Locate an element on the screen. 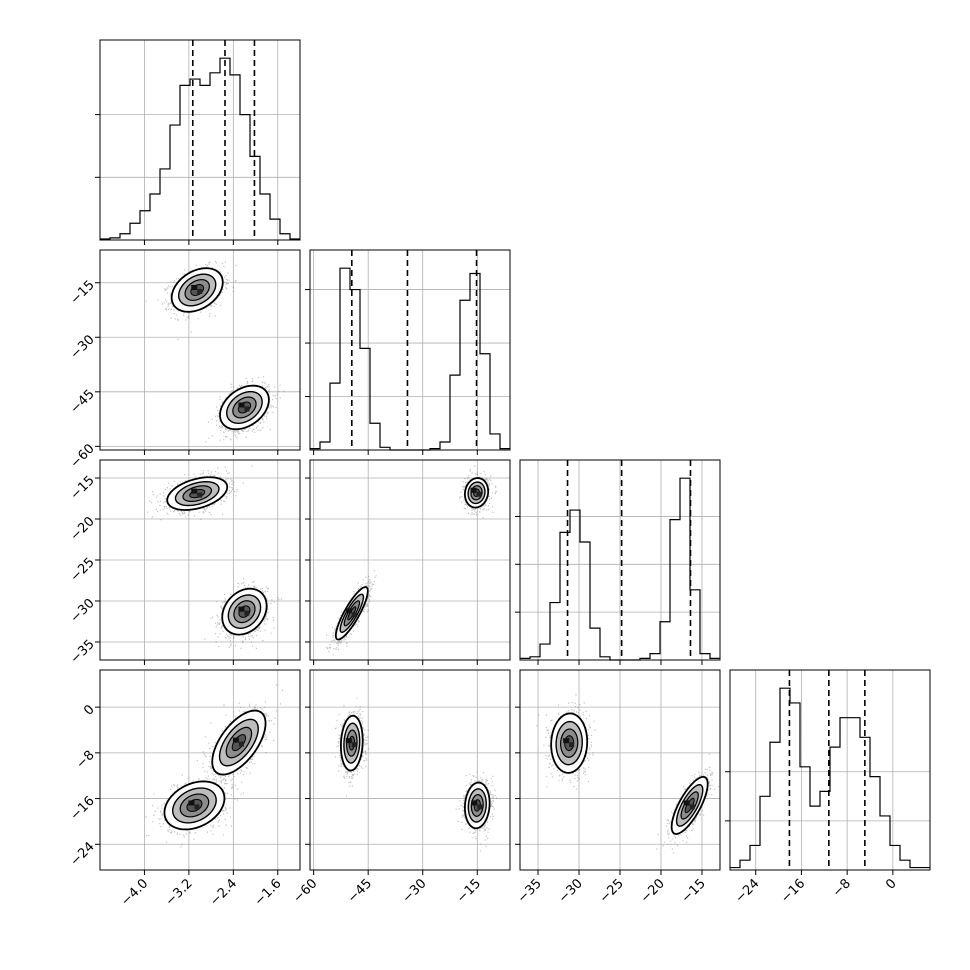 This screenshot has width=970, height=970. x-tick-label: −35 is located at coordinates (530, 891).